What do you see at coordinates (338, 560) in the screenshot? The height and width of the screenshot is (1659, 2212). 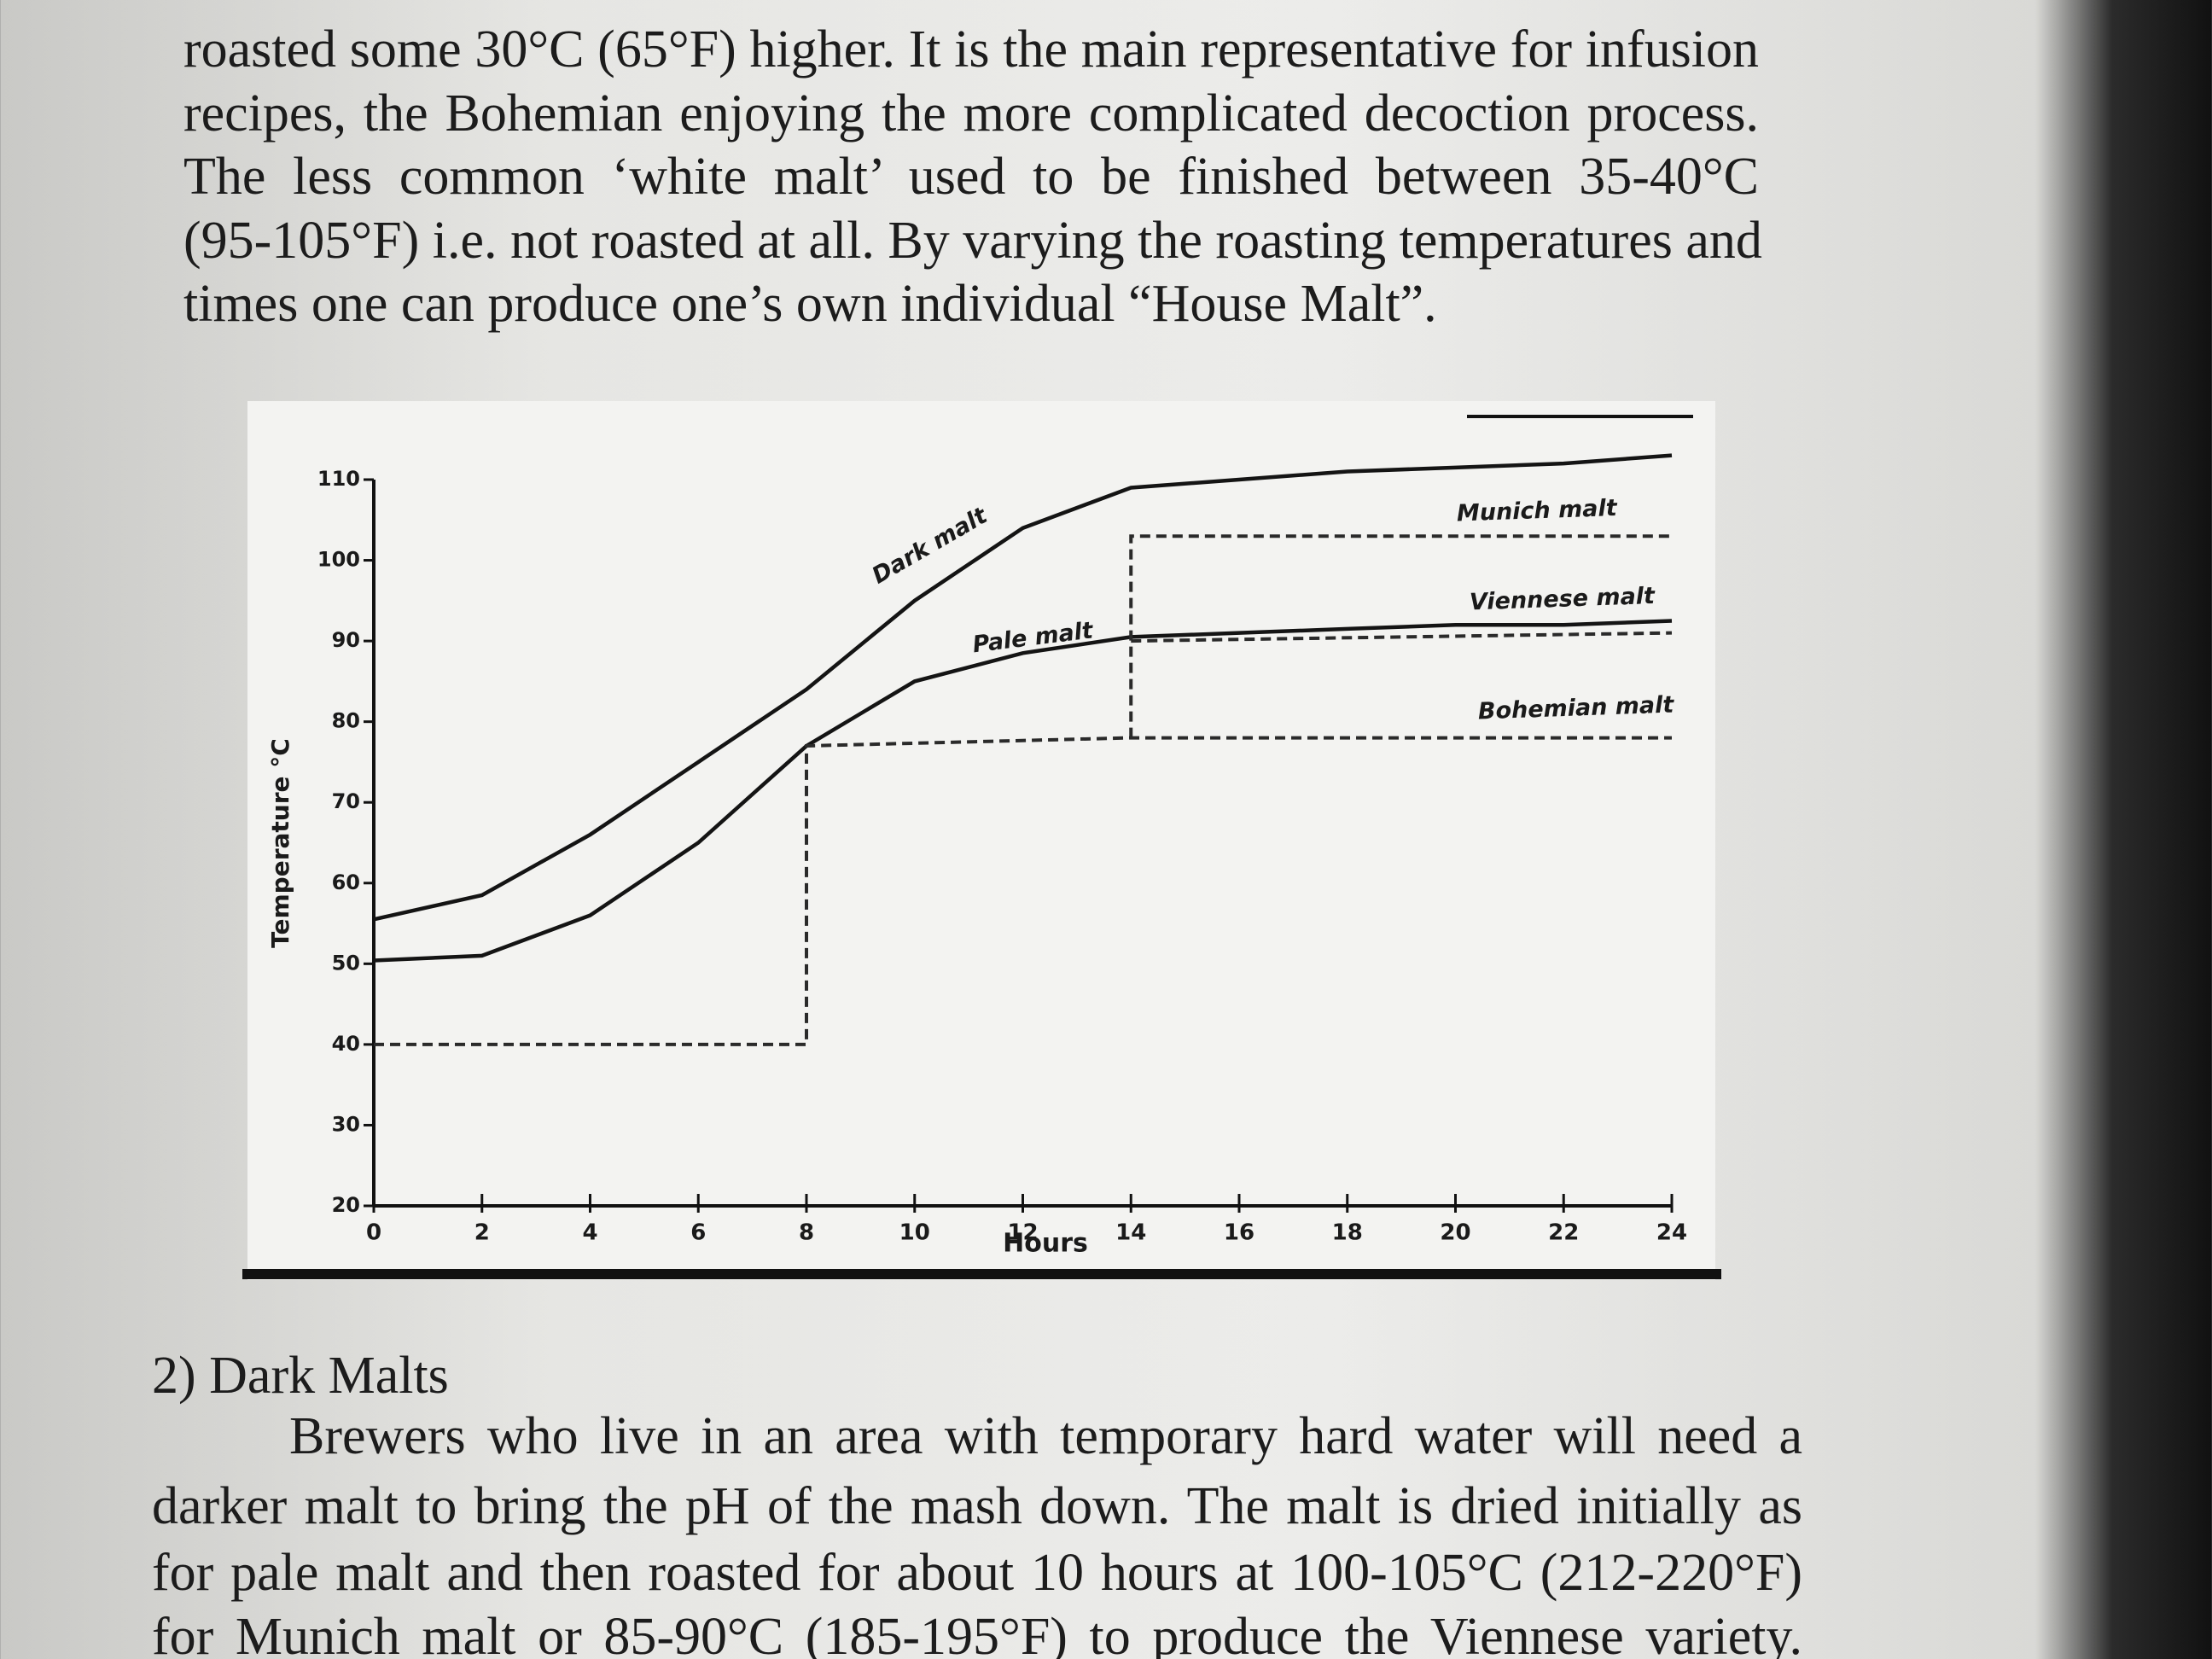 I see `y-tick-label: 100` at bounding box center [338, 560].